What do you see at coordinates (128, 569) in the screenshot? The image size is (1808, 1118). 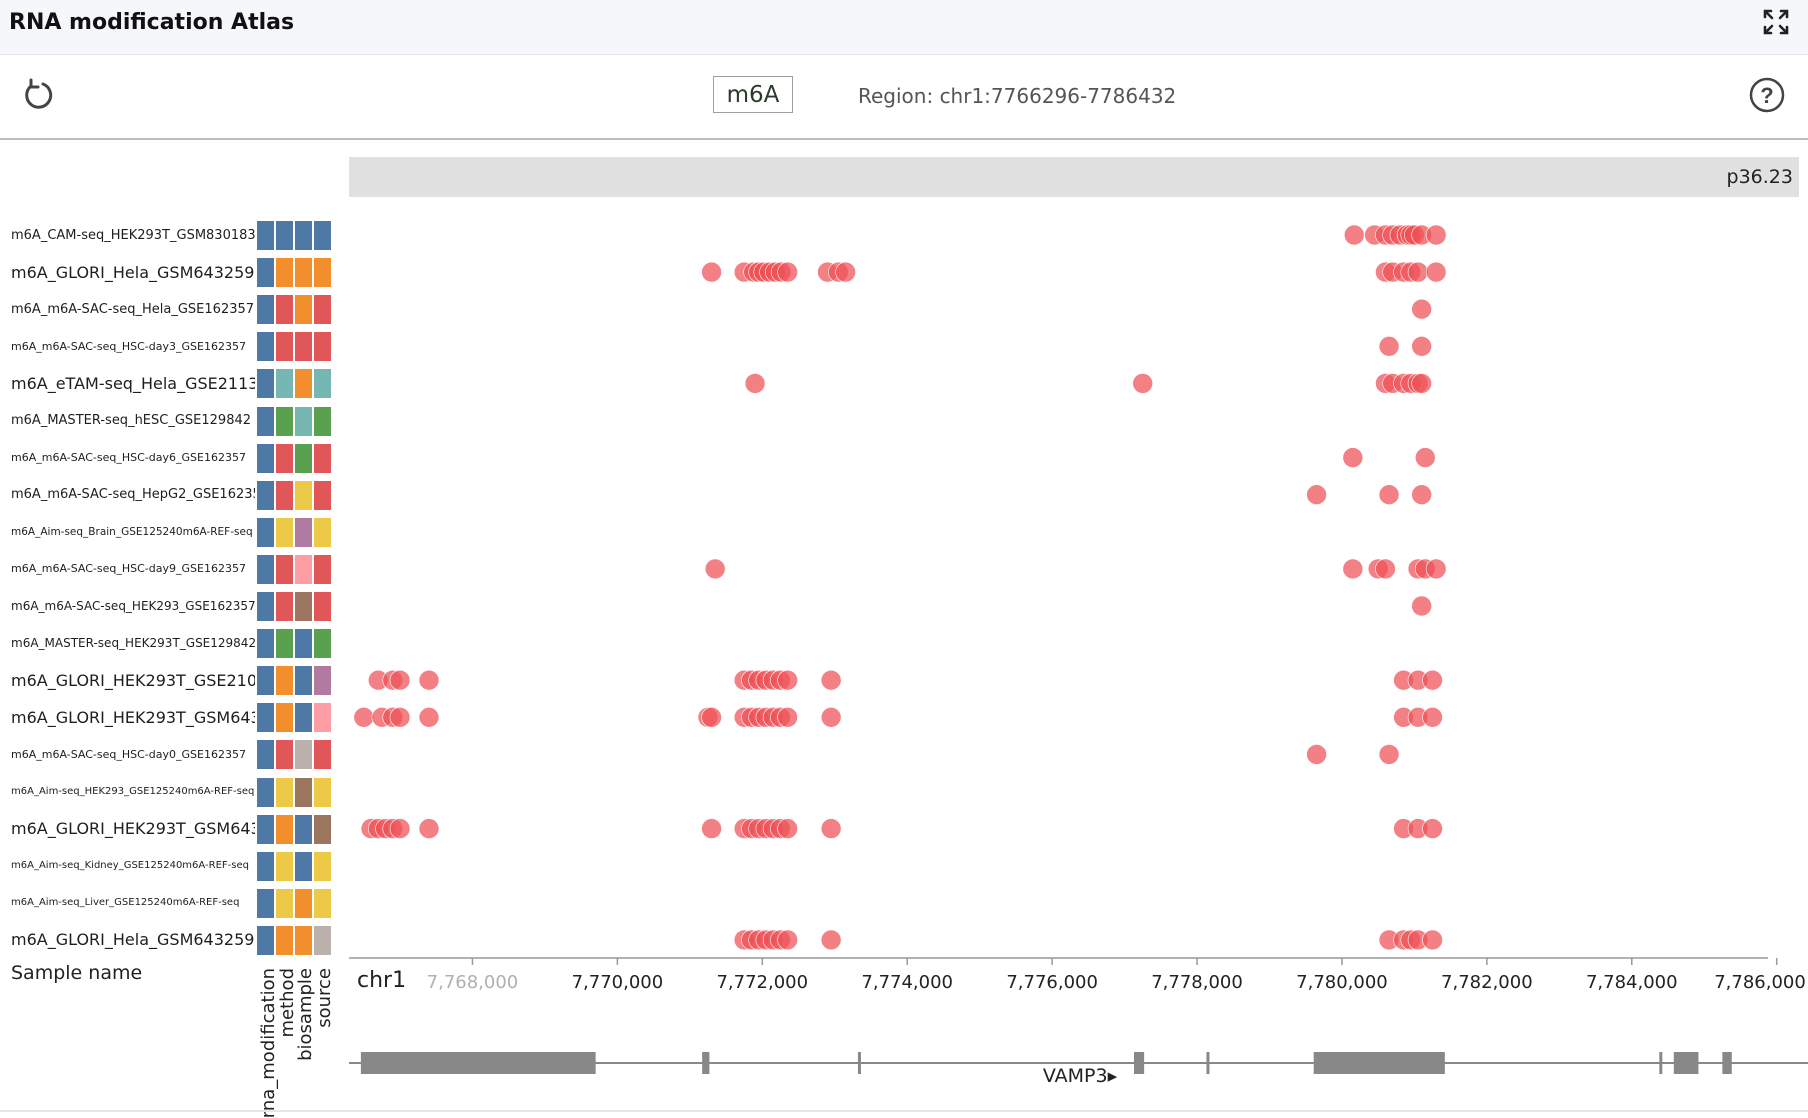 I see `sample-label: m6A_m6A-SAC-seq_HSC-day9_GSE162357` at bounding box center [128, 569].